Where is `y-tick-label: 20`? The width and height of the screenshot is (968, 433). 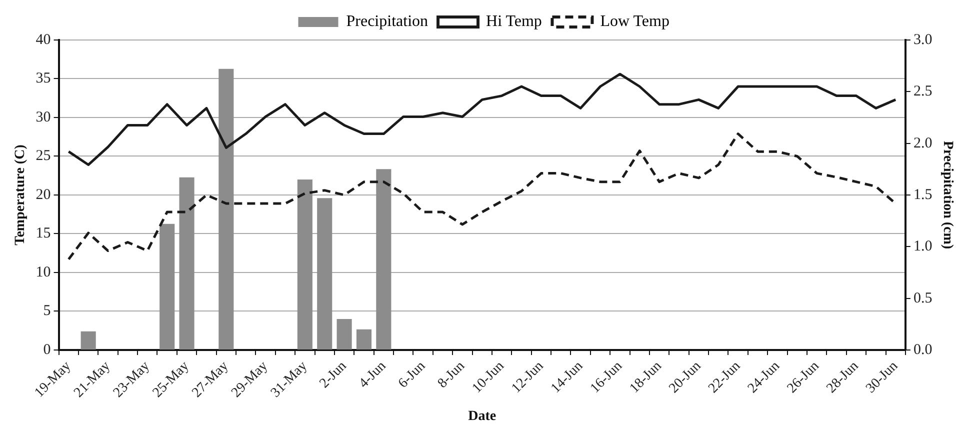 y-tick-label: 20 is located at coordinates (43, 194).